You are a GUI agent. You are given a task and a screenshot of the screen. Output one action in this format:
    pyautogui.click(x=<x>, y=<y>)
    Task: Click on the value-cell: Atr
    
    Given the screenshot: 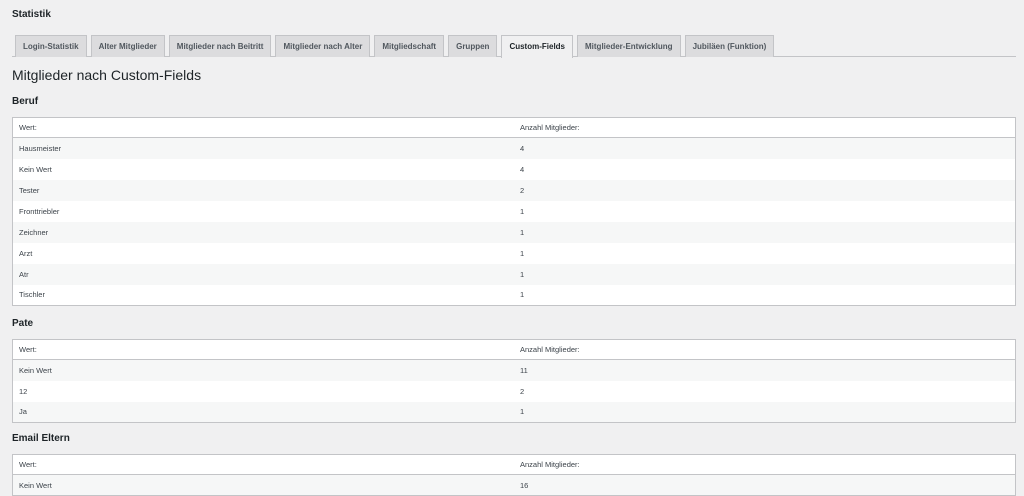 What is the action you would take?
    pyautogui.click(x=263, y=274)
    